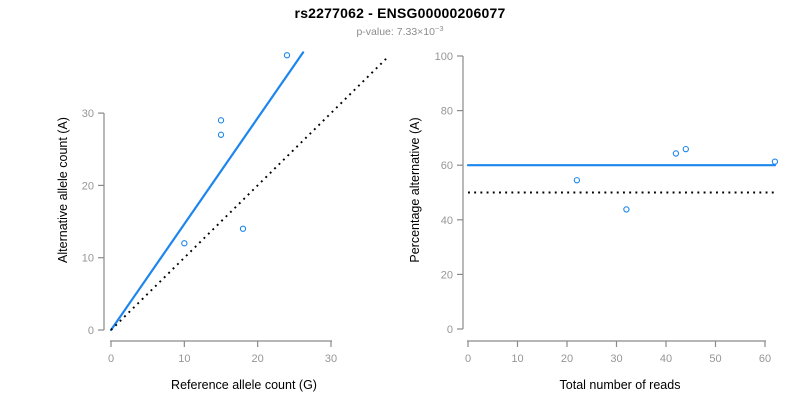 The image size is (800, 400). What do you see at coordinates (447, 166) in the screenshot?
I see `y-tick-label: 60` at bounding box center [447, 166].